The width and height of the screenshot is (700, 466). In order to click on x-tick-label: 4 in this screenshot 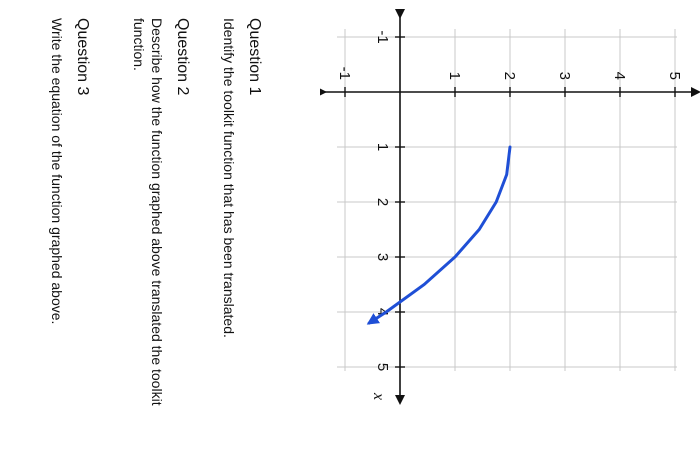, I will do `click(382, 312)`.